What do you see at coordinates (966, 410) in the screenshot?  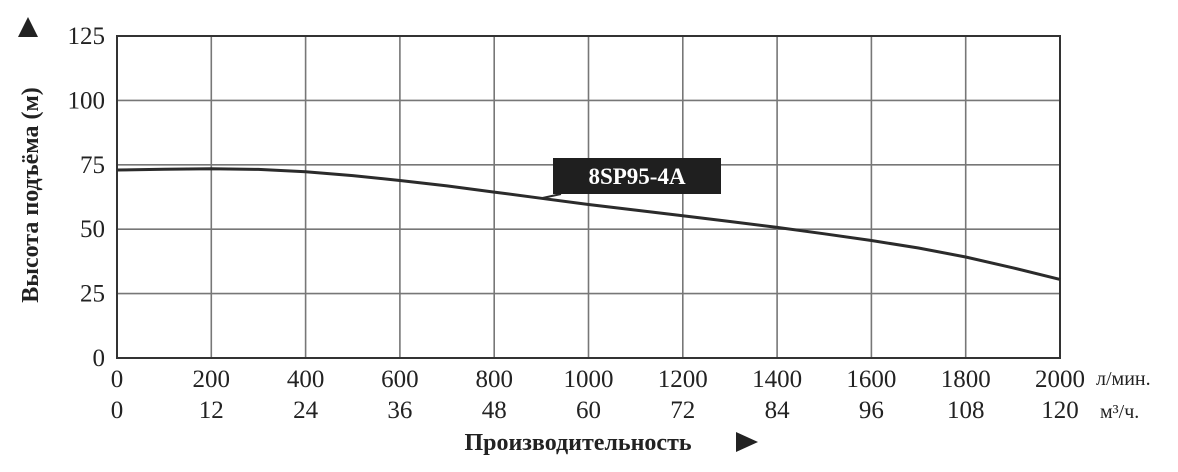 I see `x-tick-label-m3h: 108` at bounding box center [966, 410].